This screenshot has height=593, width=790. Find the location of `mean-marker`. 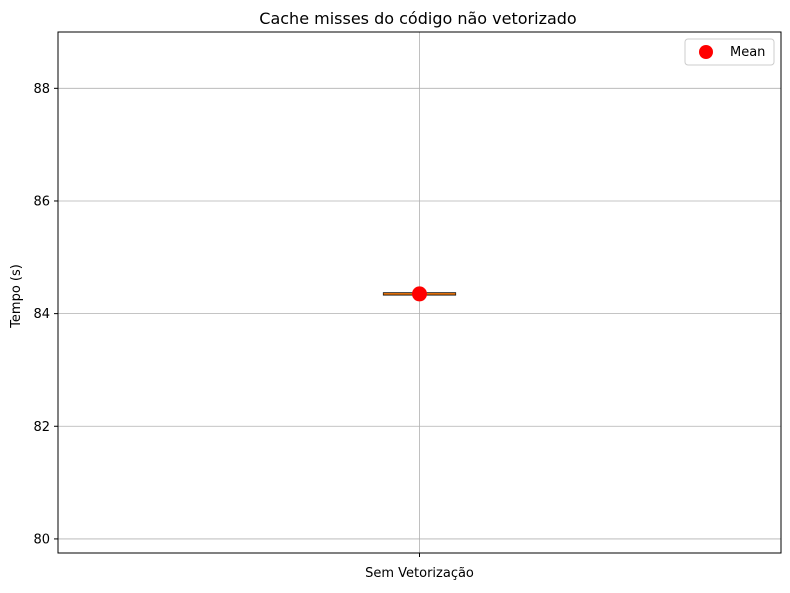

mean-marker is located at coordinates (419, 294).